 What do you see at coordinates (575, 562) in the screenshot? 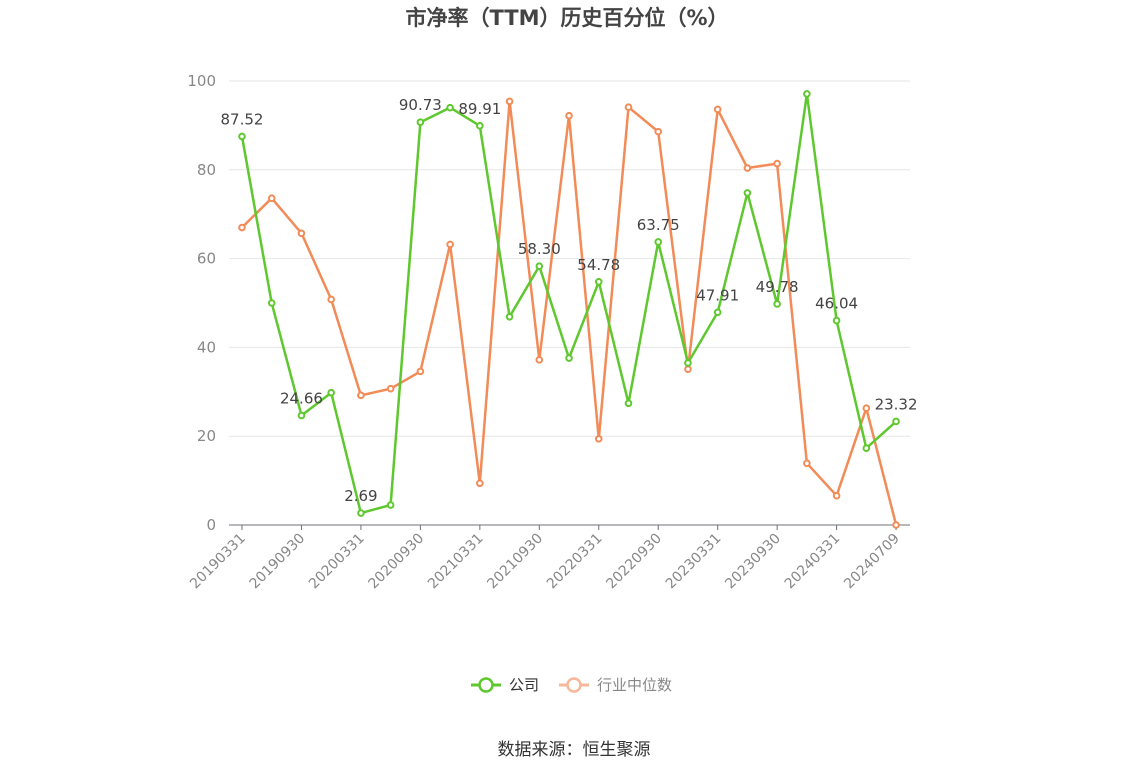
I see `x-tick-label: 20220331` at bounding box center [575, 562].